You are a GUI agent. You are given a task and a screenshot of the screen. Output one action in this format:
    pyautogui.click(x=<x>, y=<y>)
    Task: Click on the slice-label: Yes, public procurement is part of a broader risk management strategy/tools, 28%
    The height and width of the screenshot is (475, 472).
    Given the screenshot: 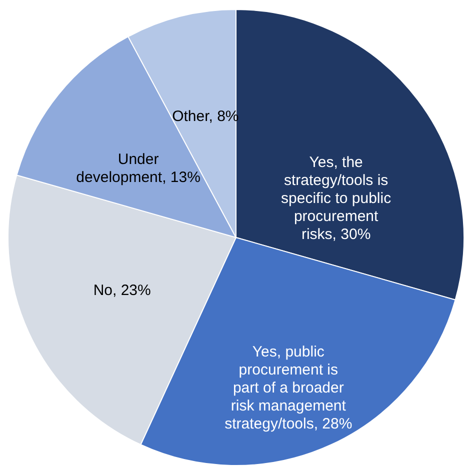 What is the action you would take?
    pyautogui.click(x=288, y=387)
    